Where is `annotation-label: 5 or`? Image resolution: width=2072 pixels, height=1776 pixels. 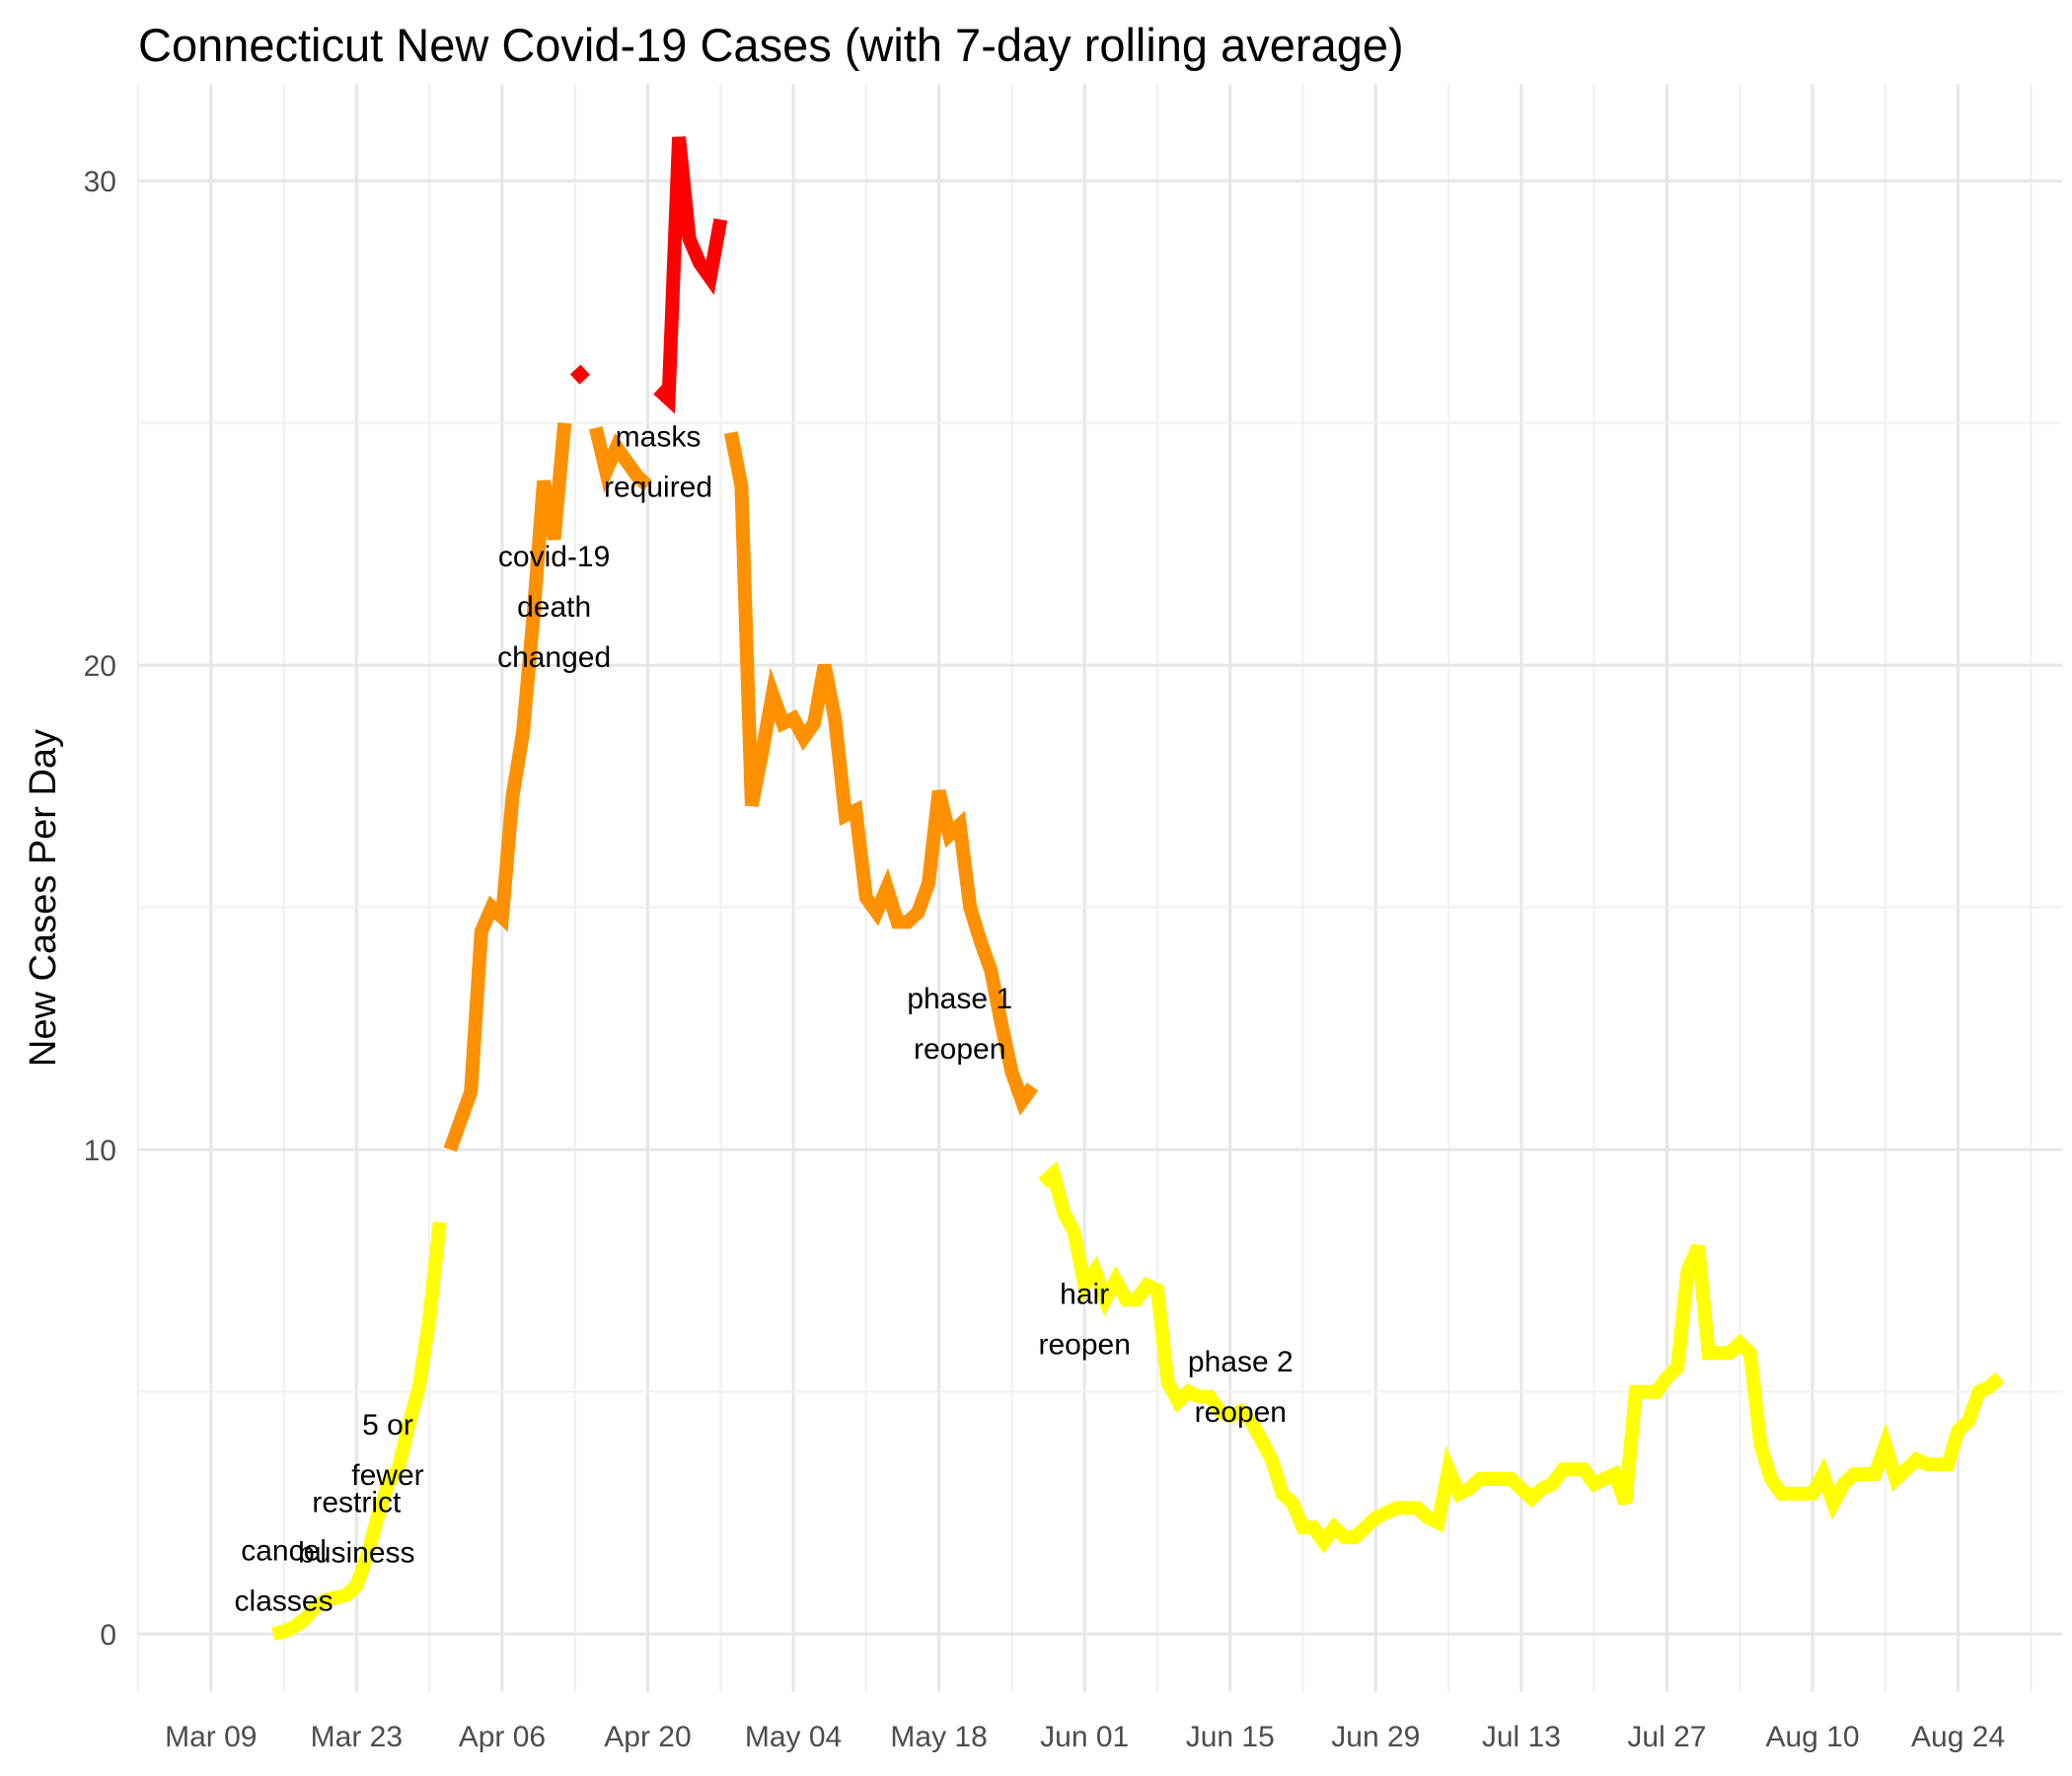 annotation-label: 5 or is located at coordinates (388, 1425).